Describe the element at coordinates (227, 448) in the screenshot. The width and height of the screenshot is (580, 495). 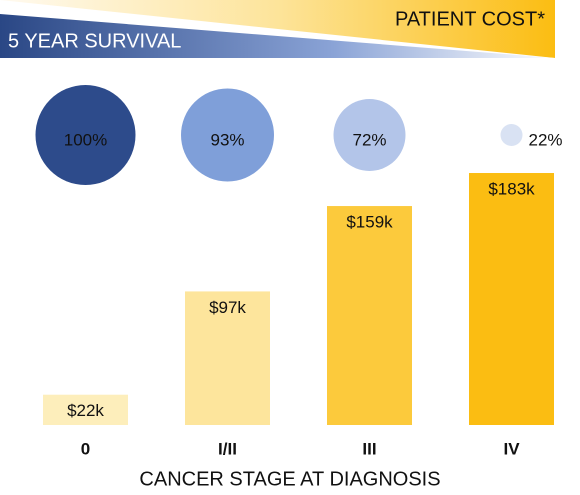
I see `x-tick-label: I/II` at that location.